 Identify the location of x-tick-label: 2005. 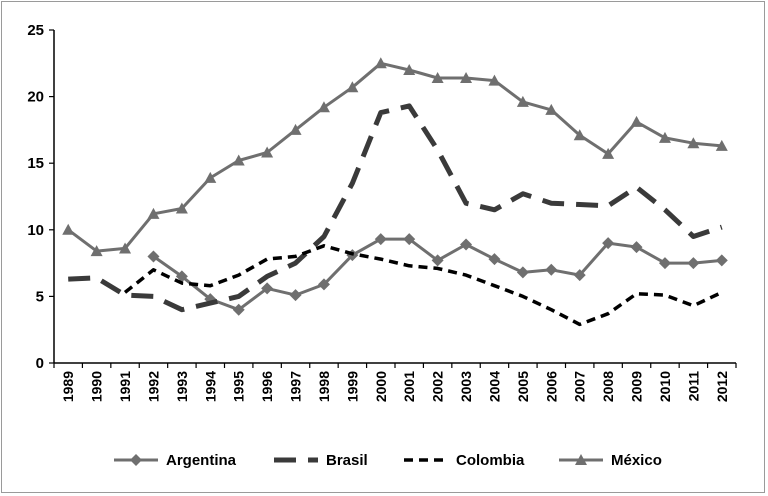
(523, 386).